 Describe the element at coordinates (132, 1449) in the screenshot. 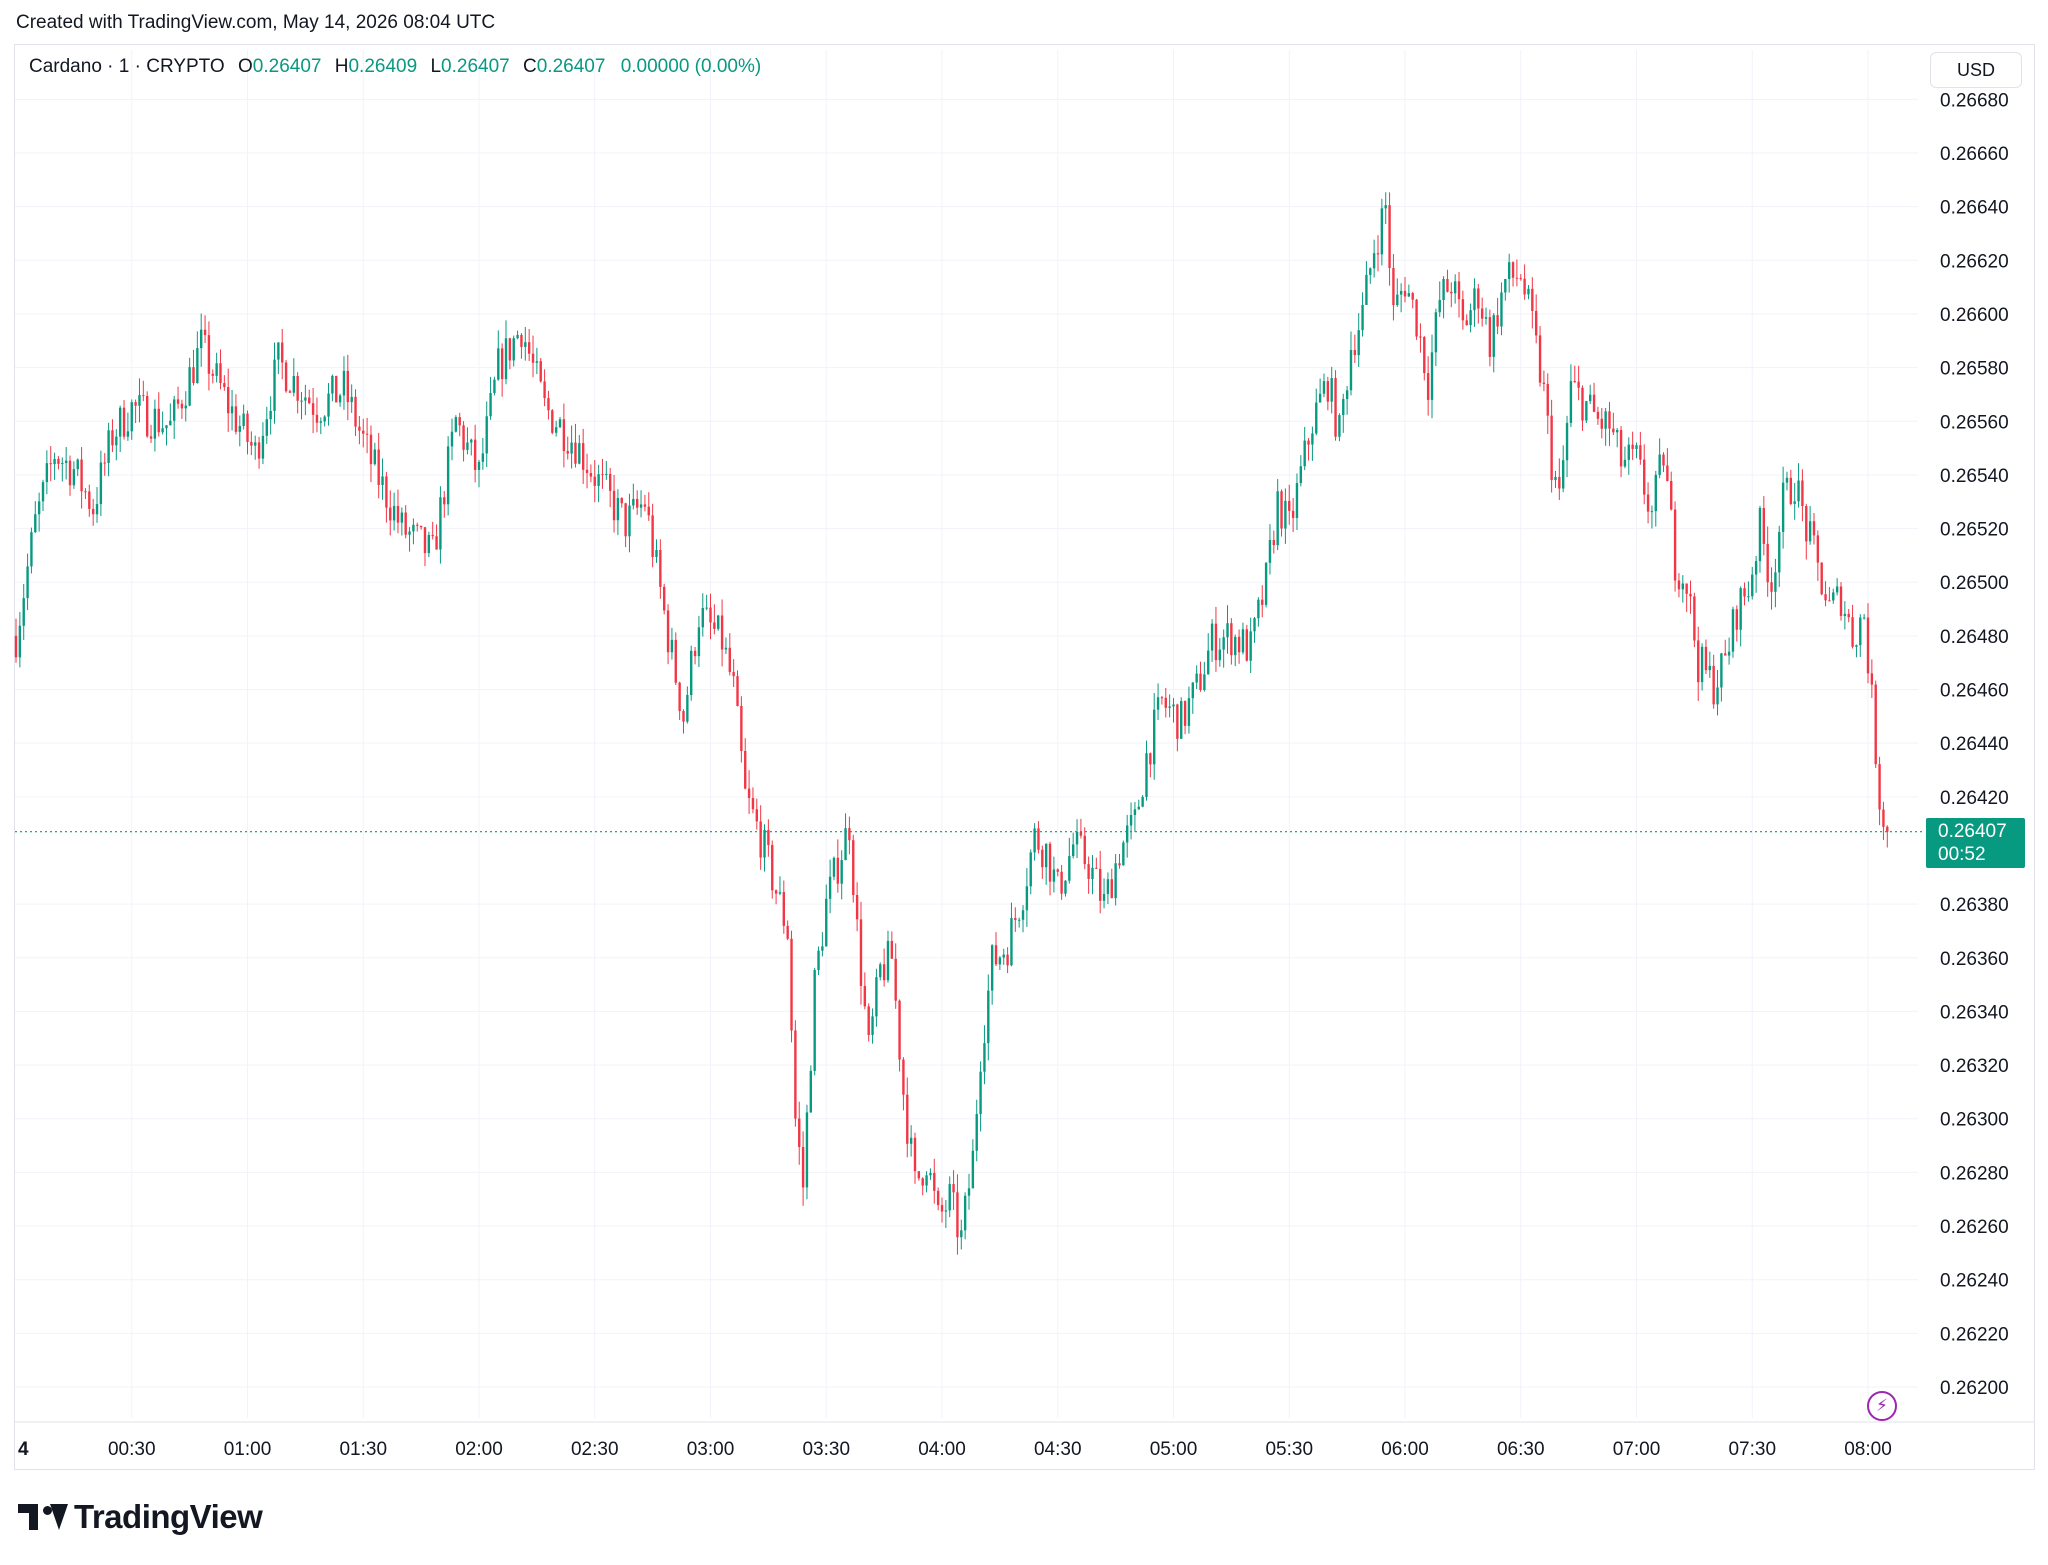

I see `x-tick-label: 00:30` at that location.